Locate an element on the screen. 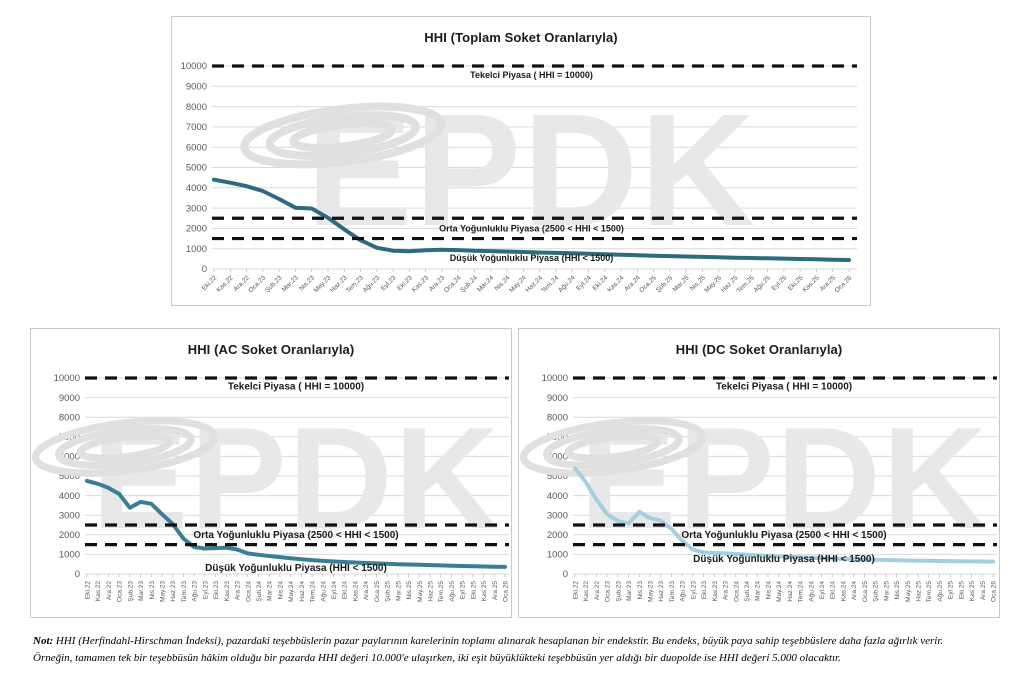 Image resolution: width=1024 pixels, height=694 pixels. svg-text: 6000 is located at coordinates (196, 147).